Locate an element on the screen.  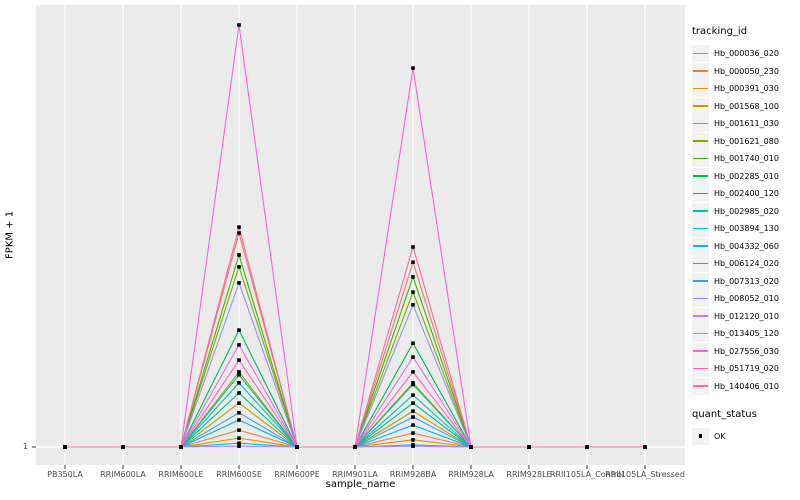
legend-label: Hb_012120_010 is located at coordinates (746, 316).